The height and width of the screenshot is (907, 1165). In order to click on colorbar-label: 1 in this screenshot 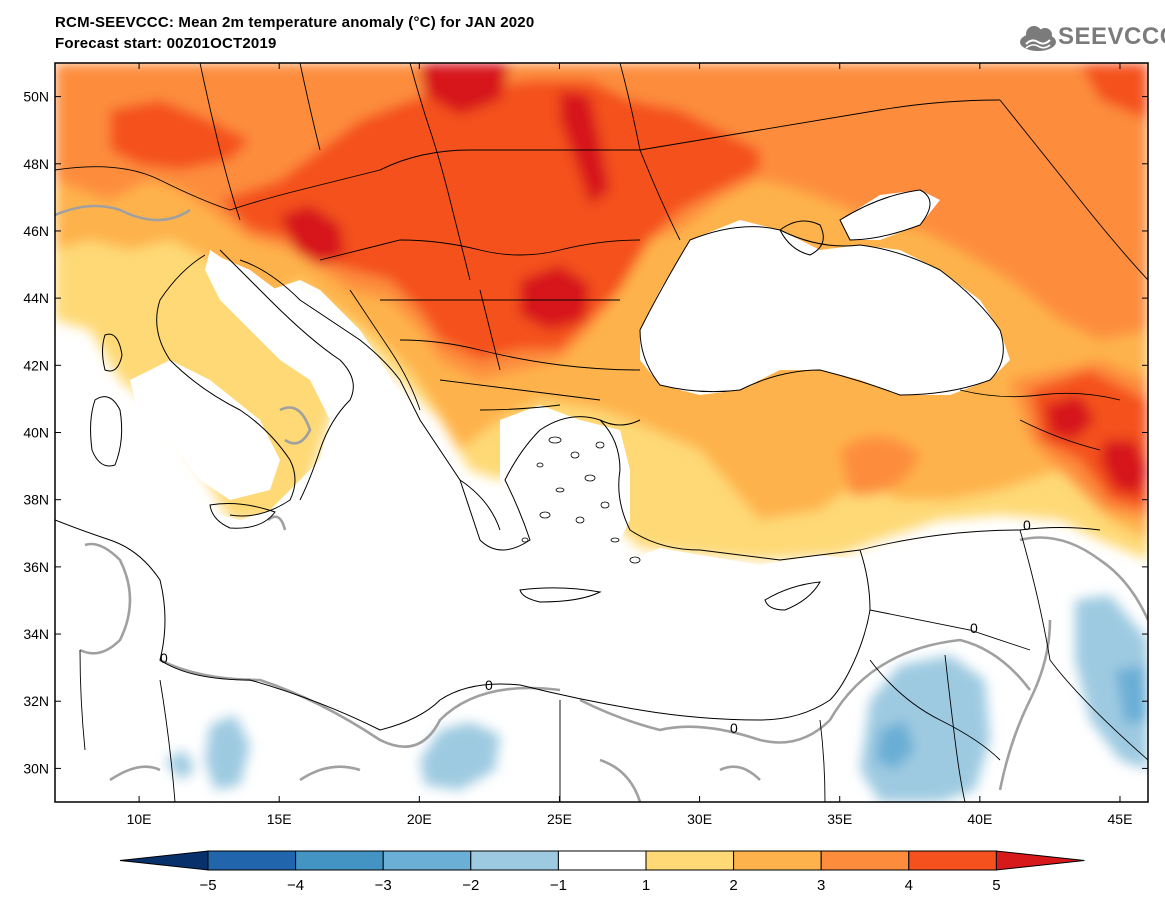, I will do `click(646, 885)`.